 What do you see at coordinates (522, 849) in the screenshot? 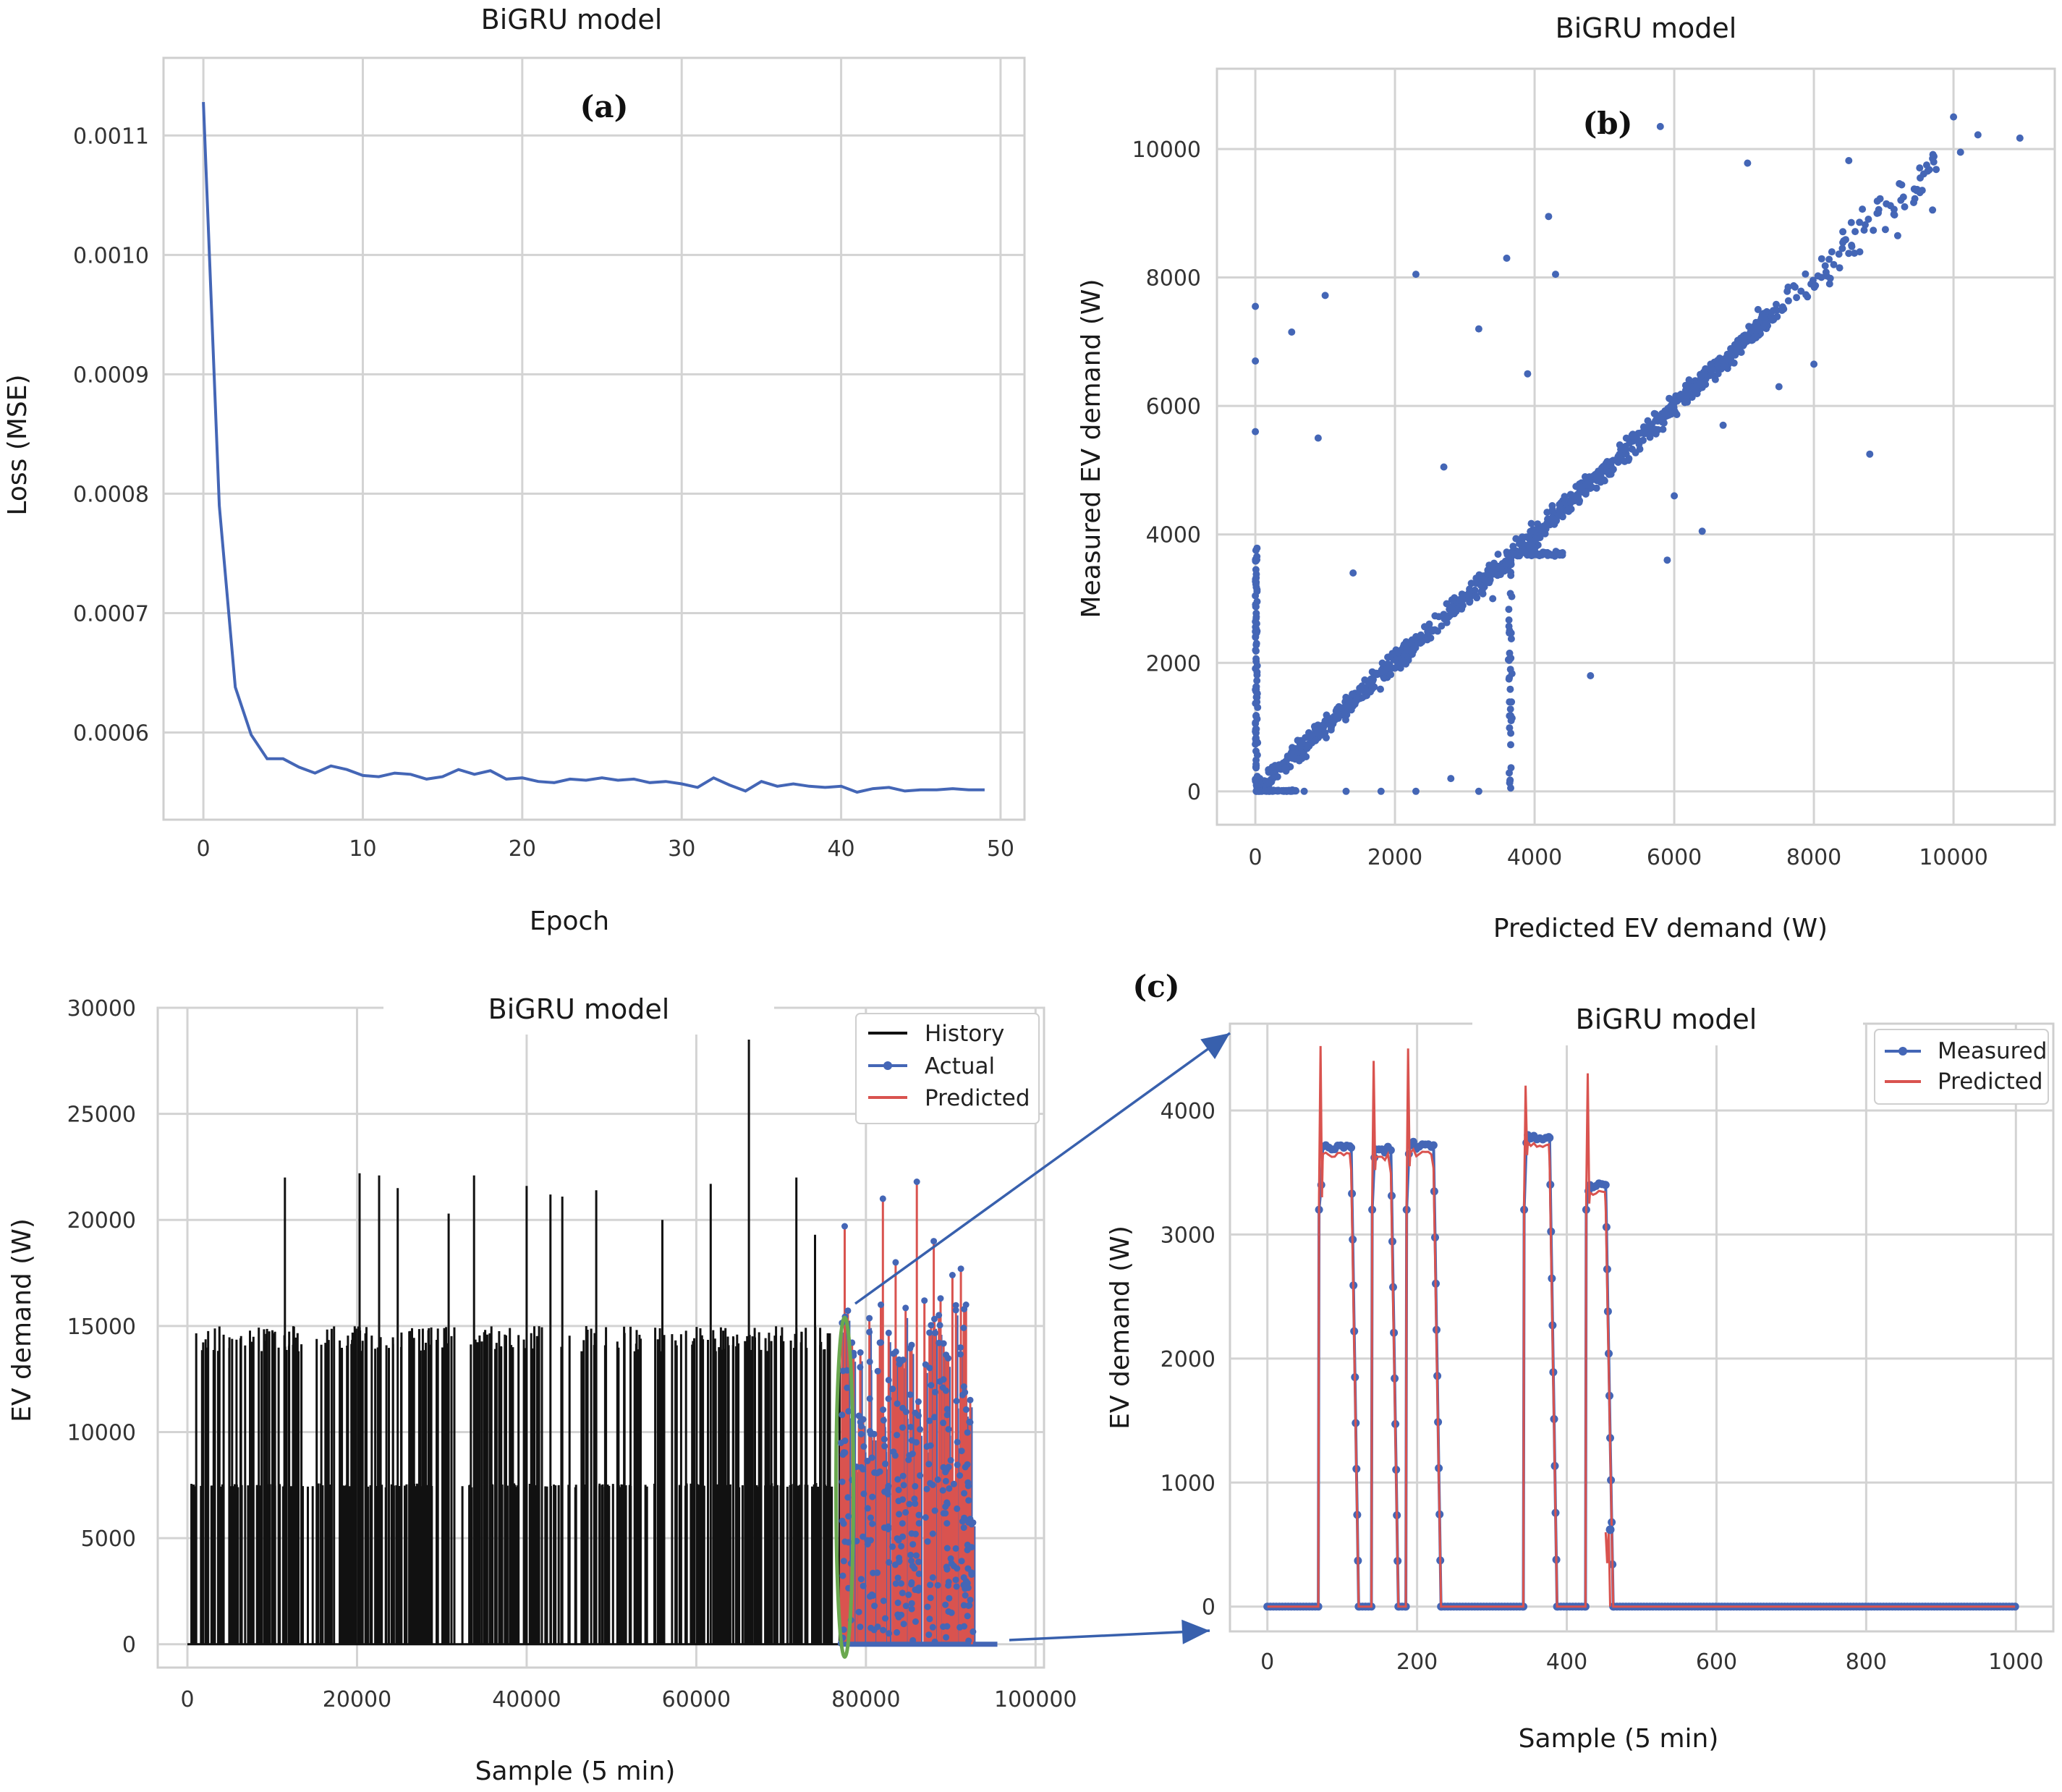
I see `pa-xtick-label: 20` at bounding box center [522, 849].